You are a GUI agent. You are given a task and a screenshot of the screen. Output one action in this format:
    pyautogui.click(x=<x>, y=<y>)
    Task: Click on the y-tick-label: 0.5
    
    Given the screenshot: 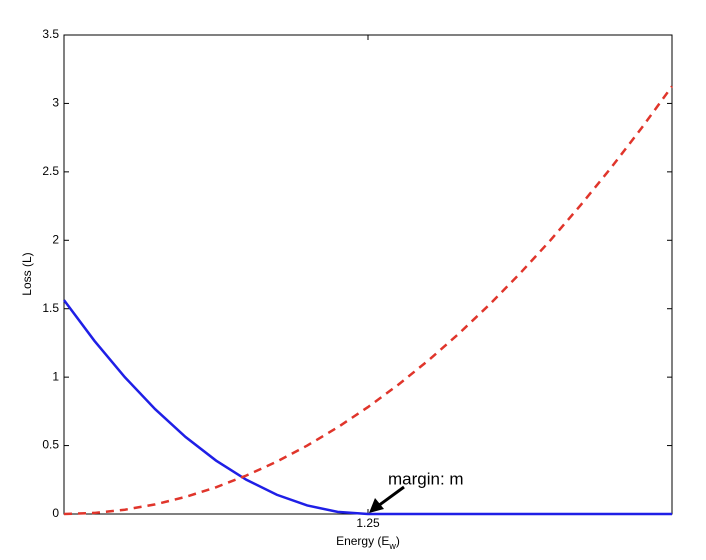 What is the action you would take?
    pyautogui.click(x=50, y=445)
    